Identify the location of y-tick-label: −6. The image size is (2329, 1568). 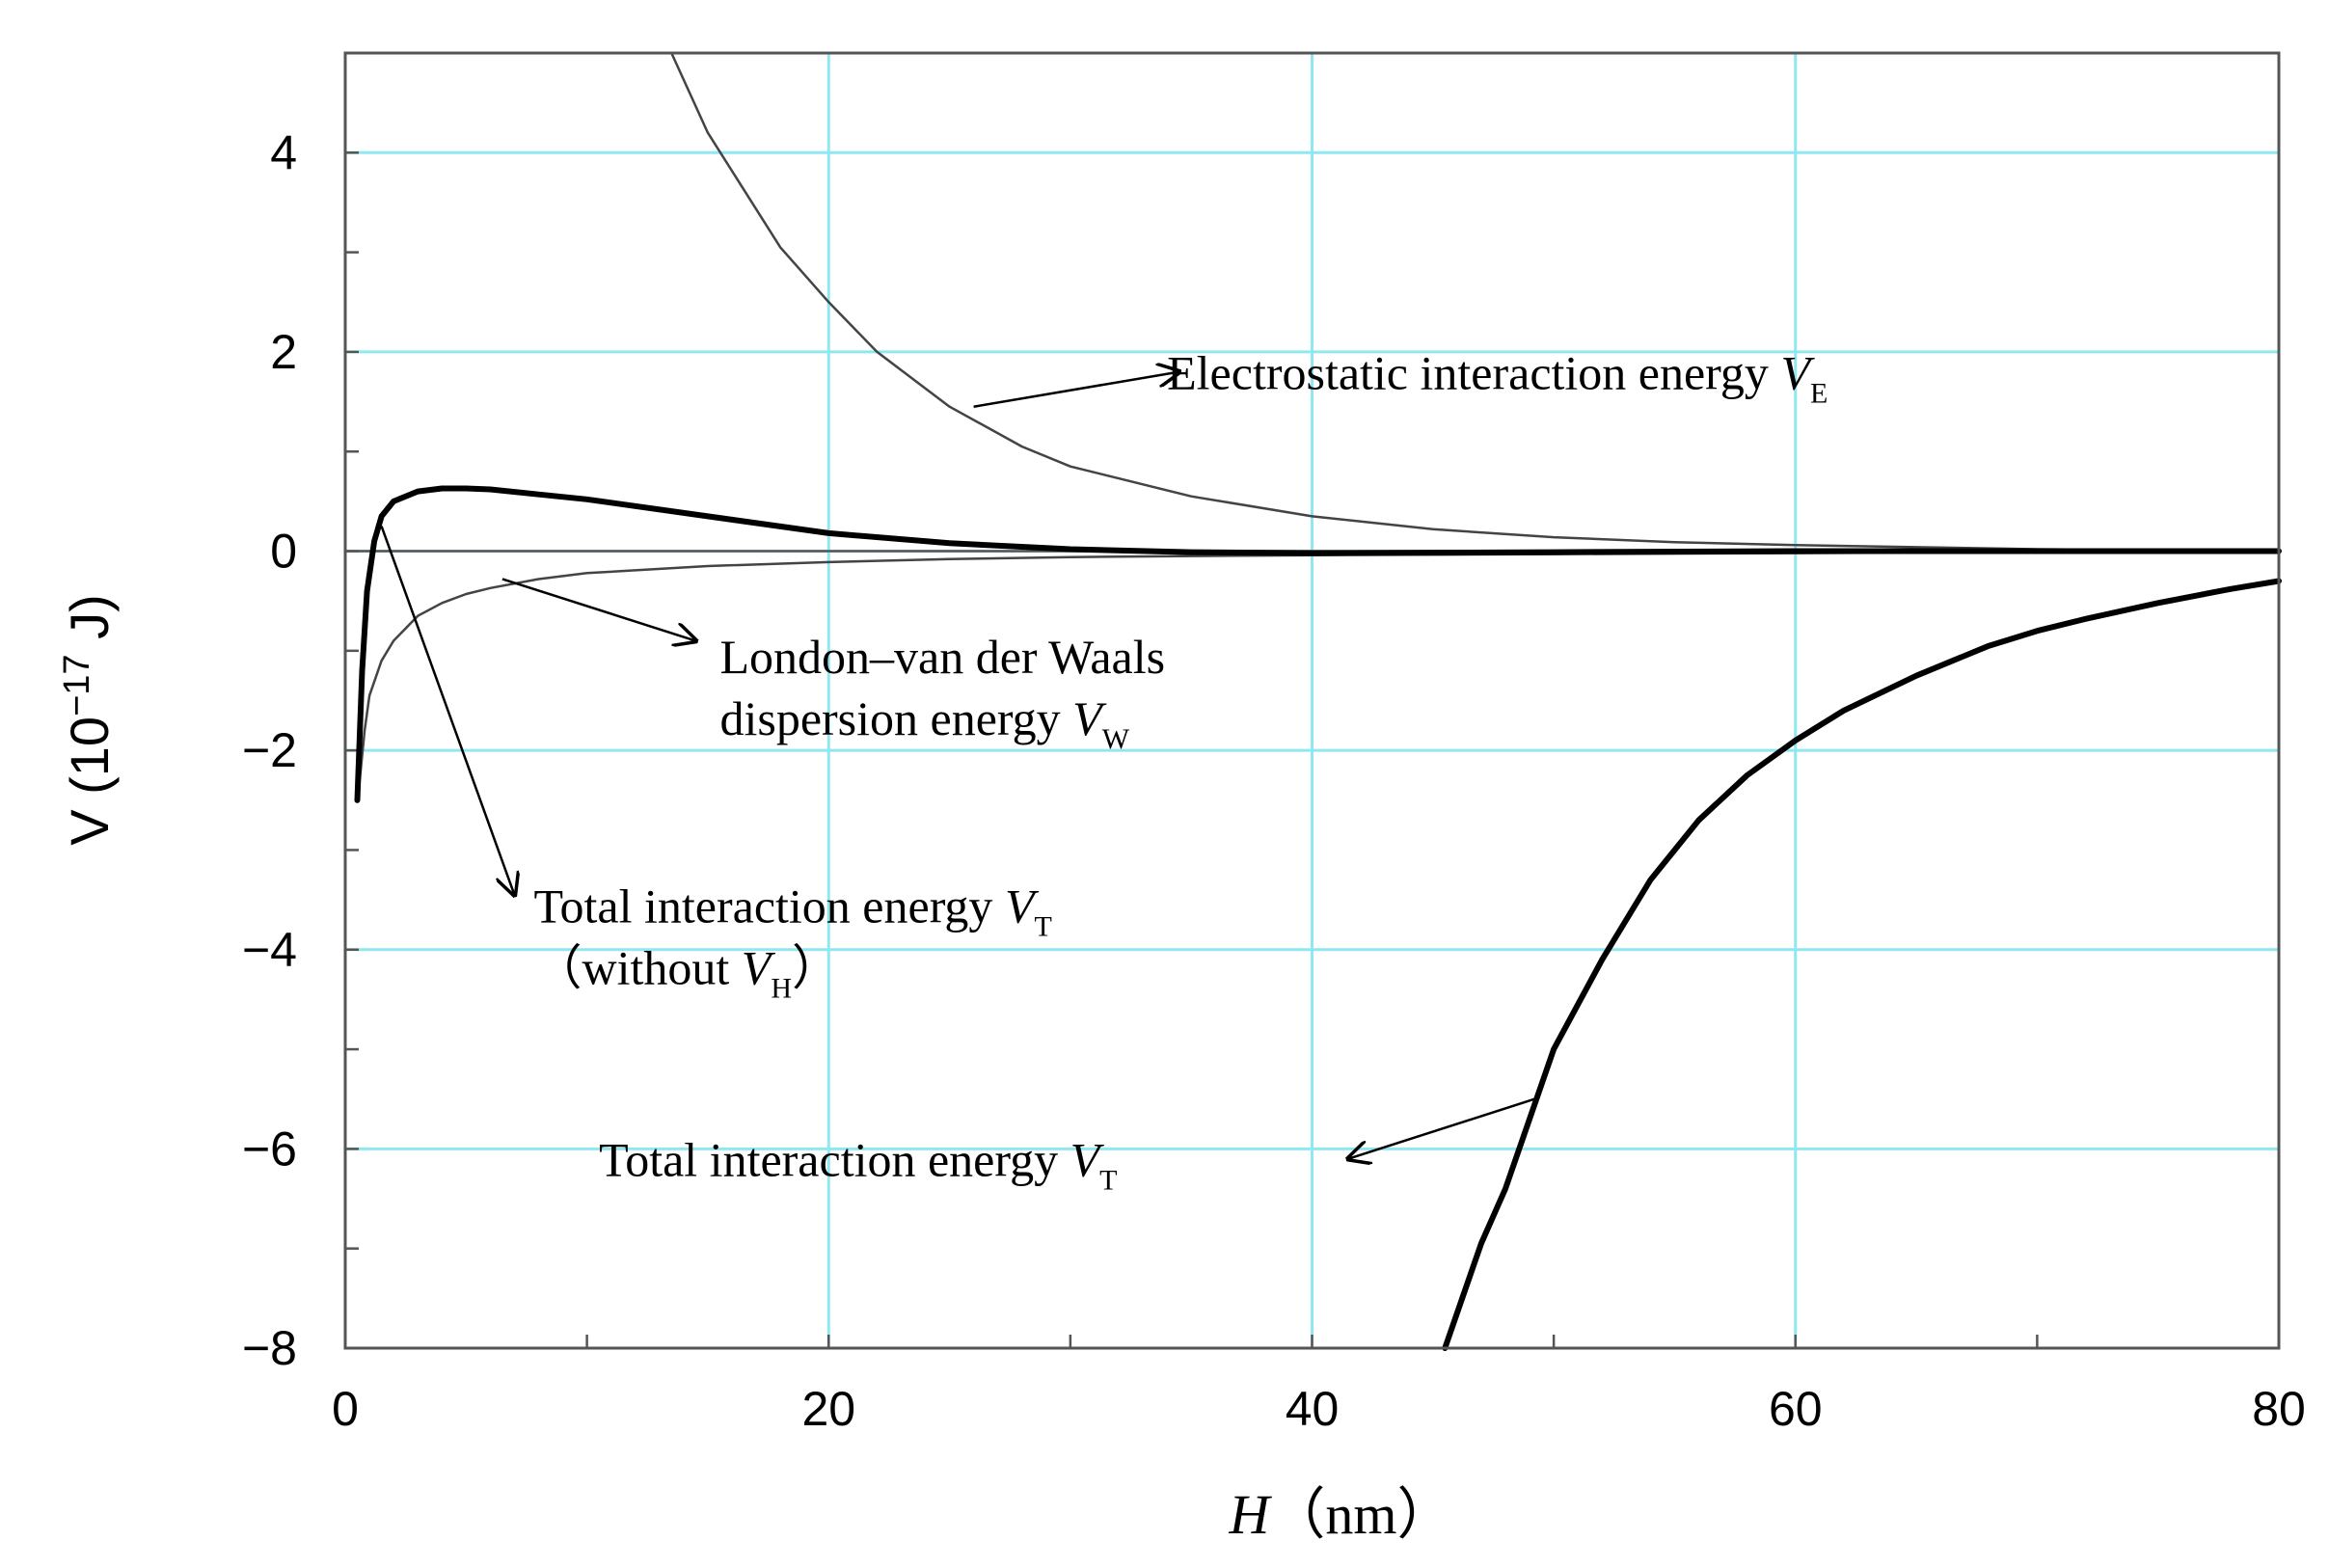
(269, 1149).